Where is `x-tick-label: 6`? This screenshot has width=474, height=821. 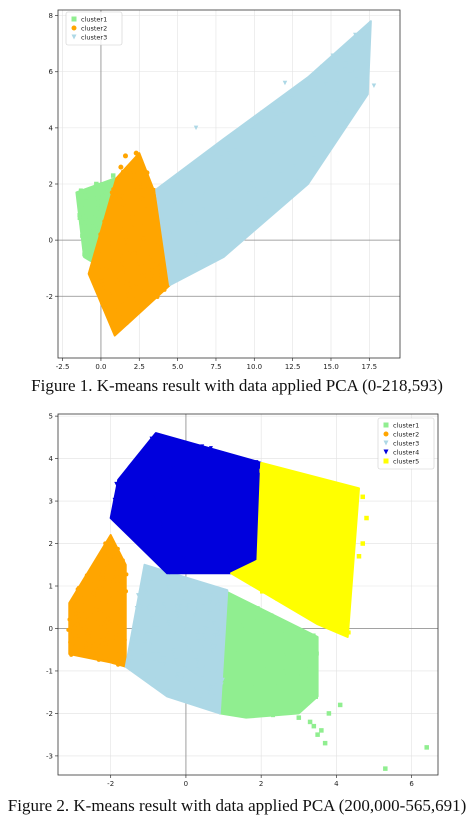 x-tick-label: 6 is located at coordinates (411, 784).